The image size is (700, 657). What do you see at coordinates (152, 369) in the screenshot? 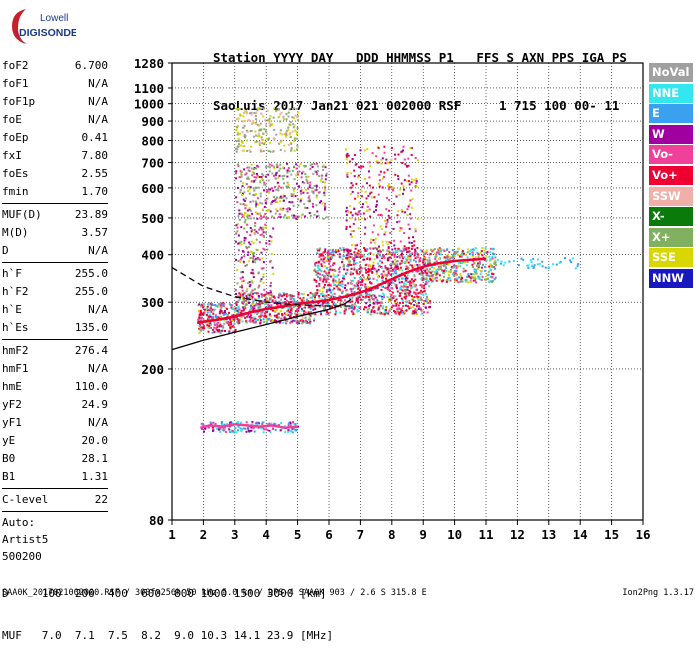
I see `y-tick-label: 200` at bounding box center [152, 369].